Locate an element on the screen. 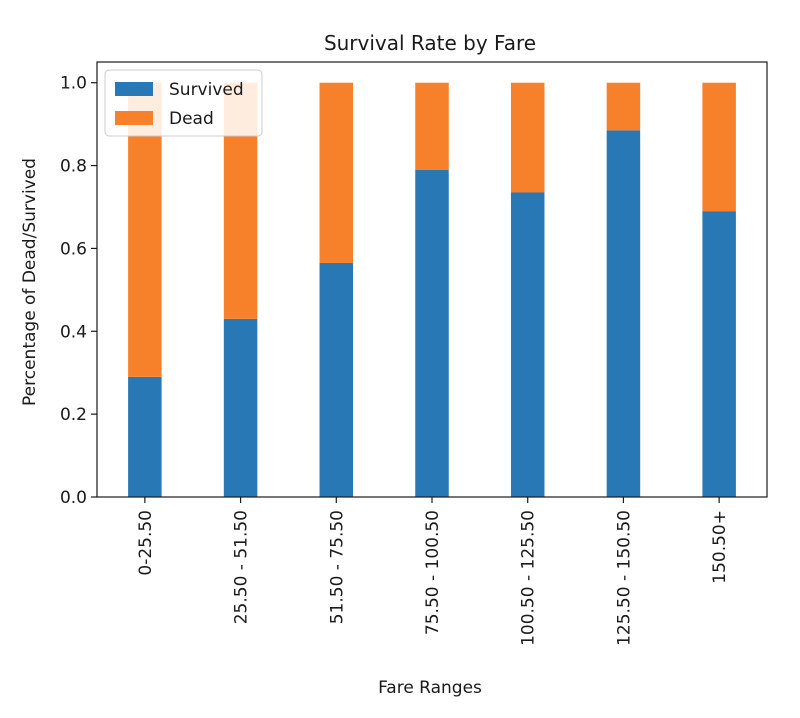 The height and width of the screenshot is (718, 800). chart-title: Survival Rate by Fare is located at coordinates (430, 43).